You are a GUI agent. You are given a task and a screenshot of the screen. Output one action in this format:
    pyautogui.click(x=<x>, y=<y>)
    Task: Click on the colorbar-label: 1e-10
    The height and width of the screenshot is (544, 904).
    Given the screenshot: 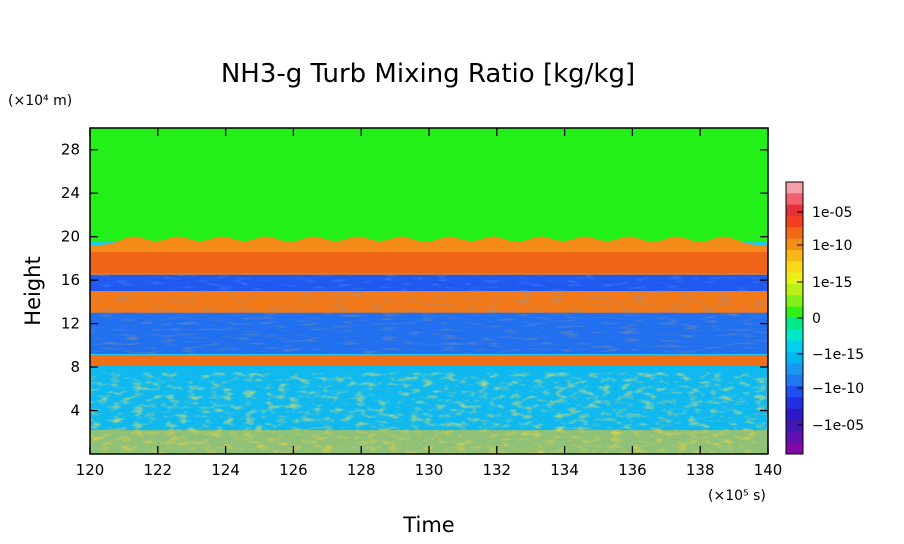 What is the action you would take?
    pyautogui.click(x=832, y=246)
    